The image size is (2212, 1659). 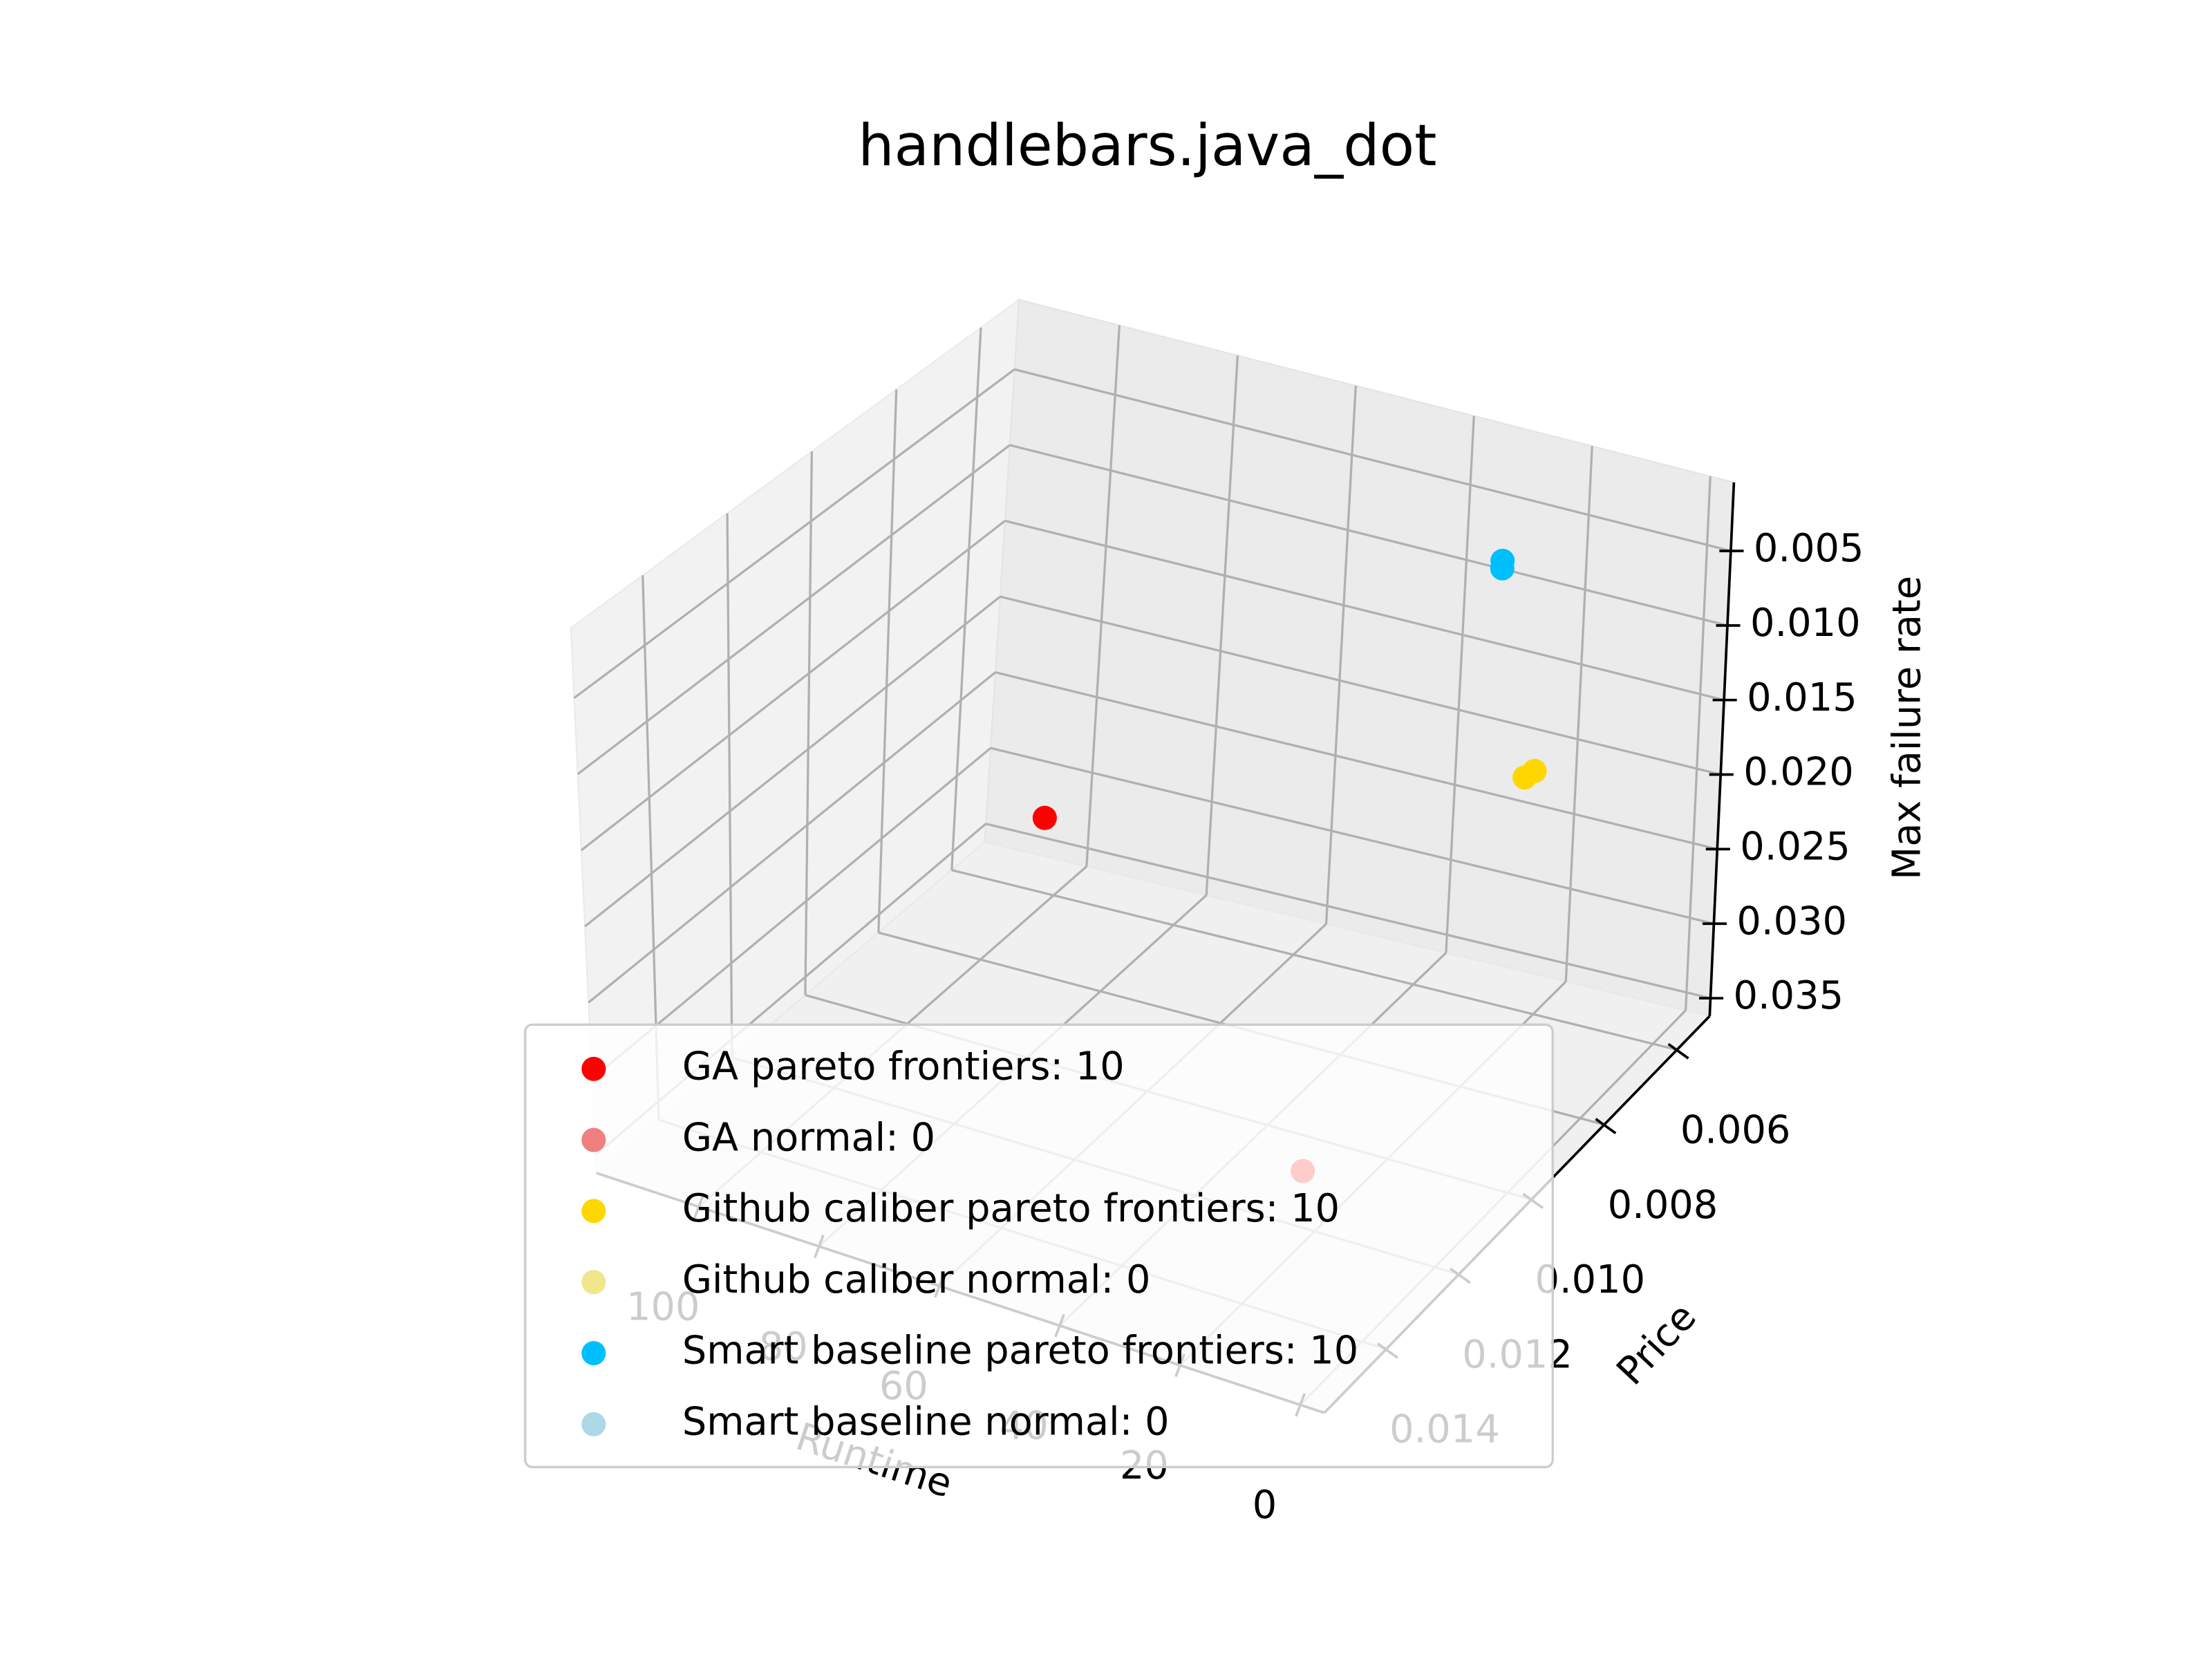 What do you see at coordinates (808, 1138) in the screenshot?
I see `legend-label: GA normal: 0` at bounding box center [808, 1138].